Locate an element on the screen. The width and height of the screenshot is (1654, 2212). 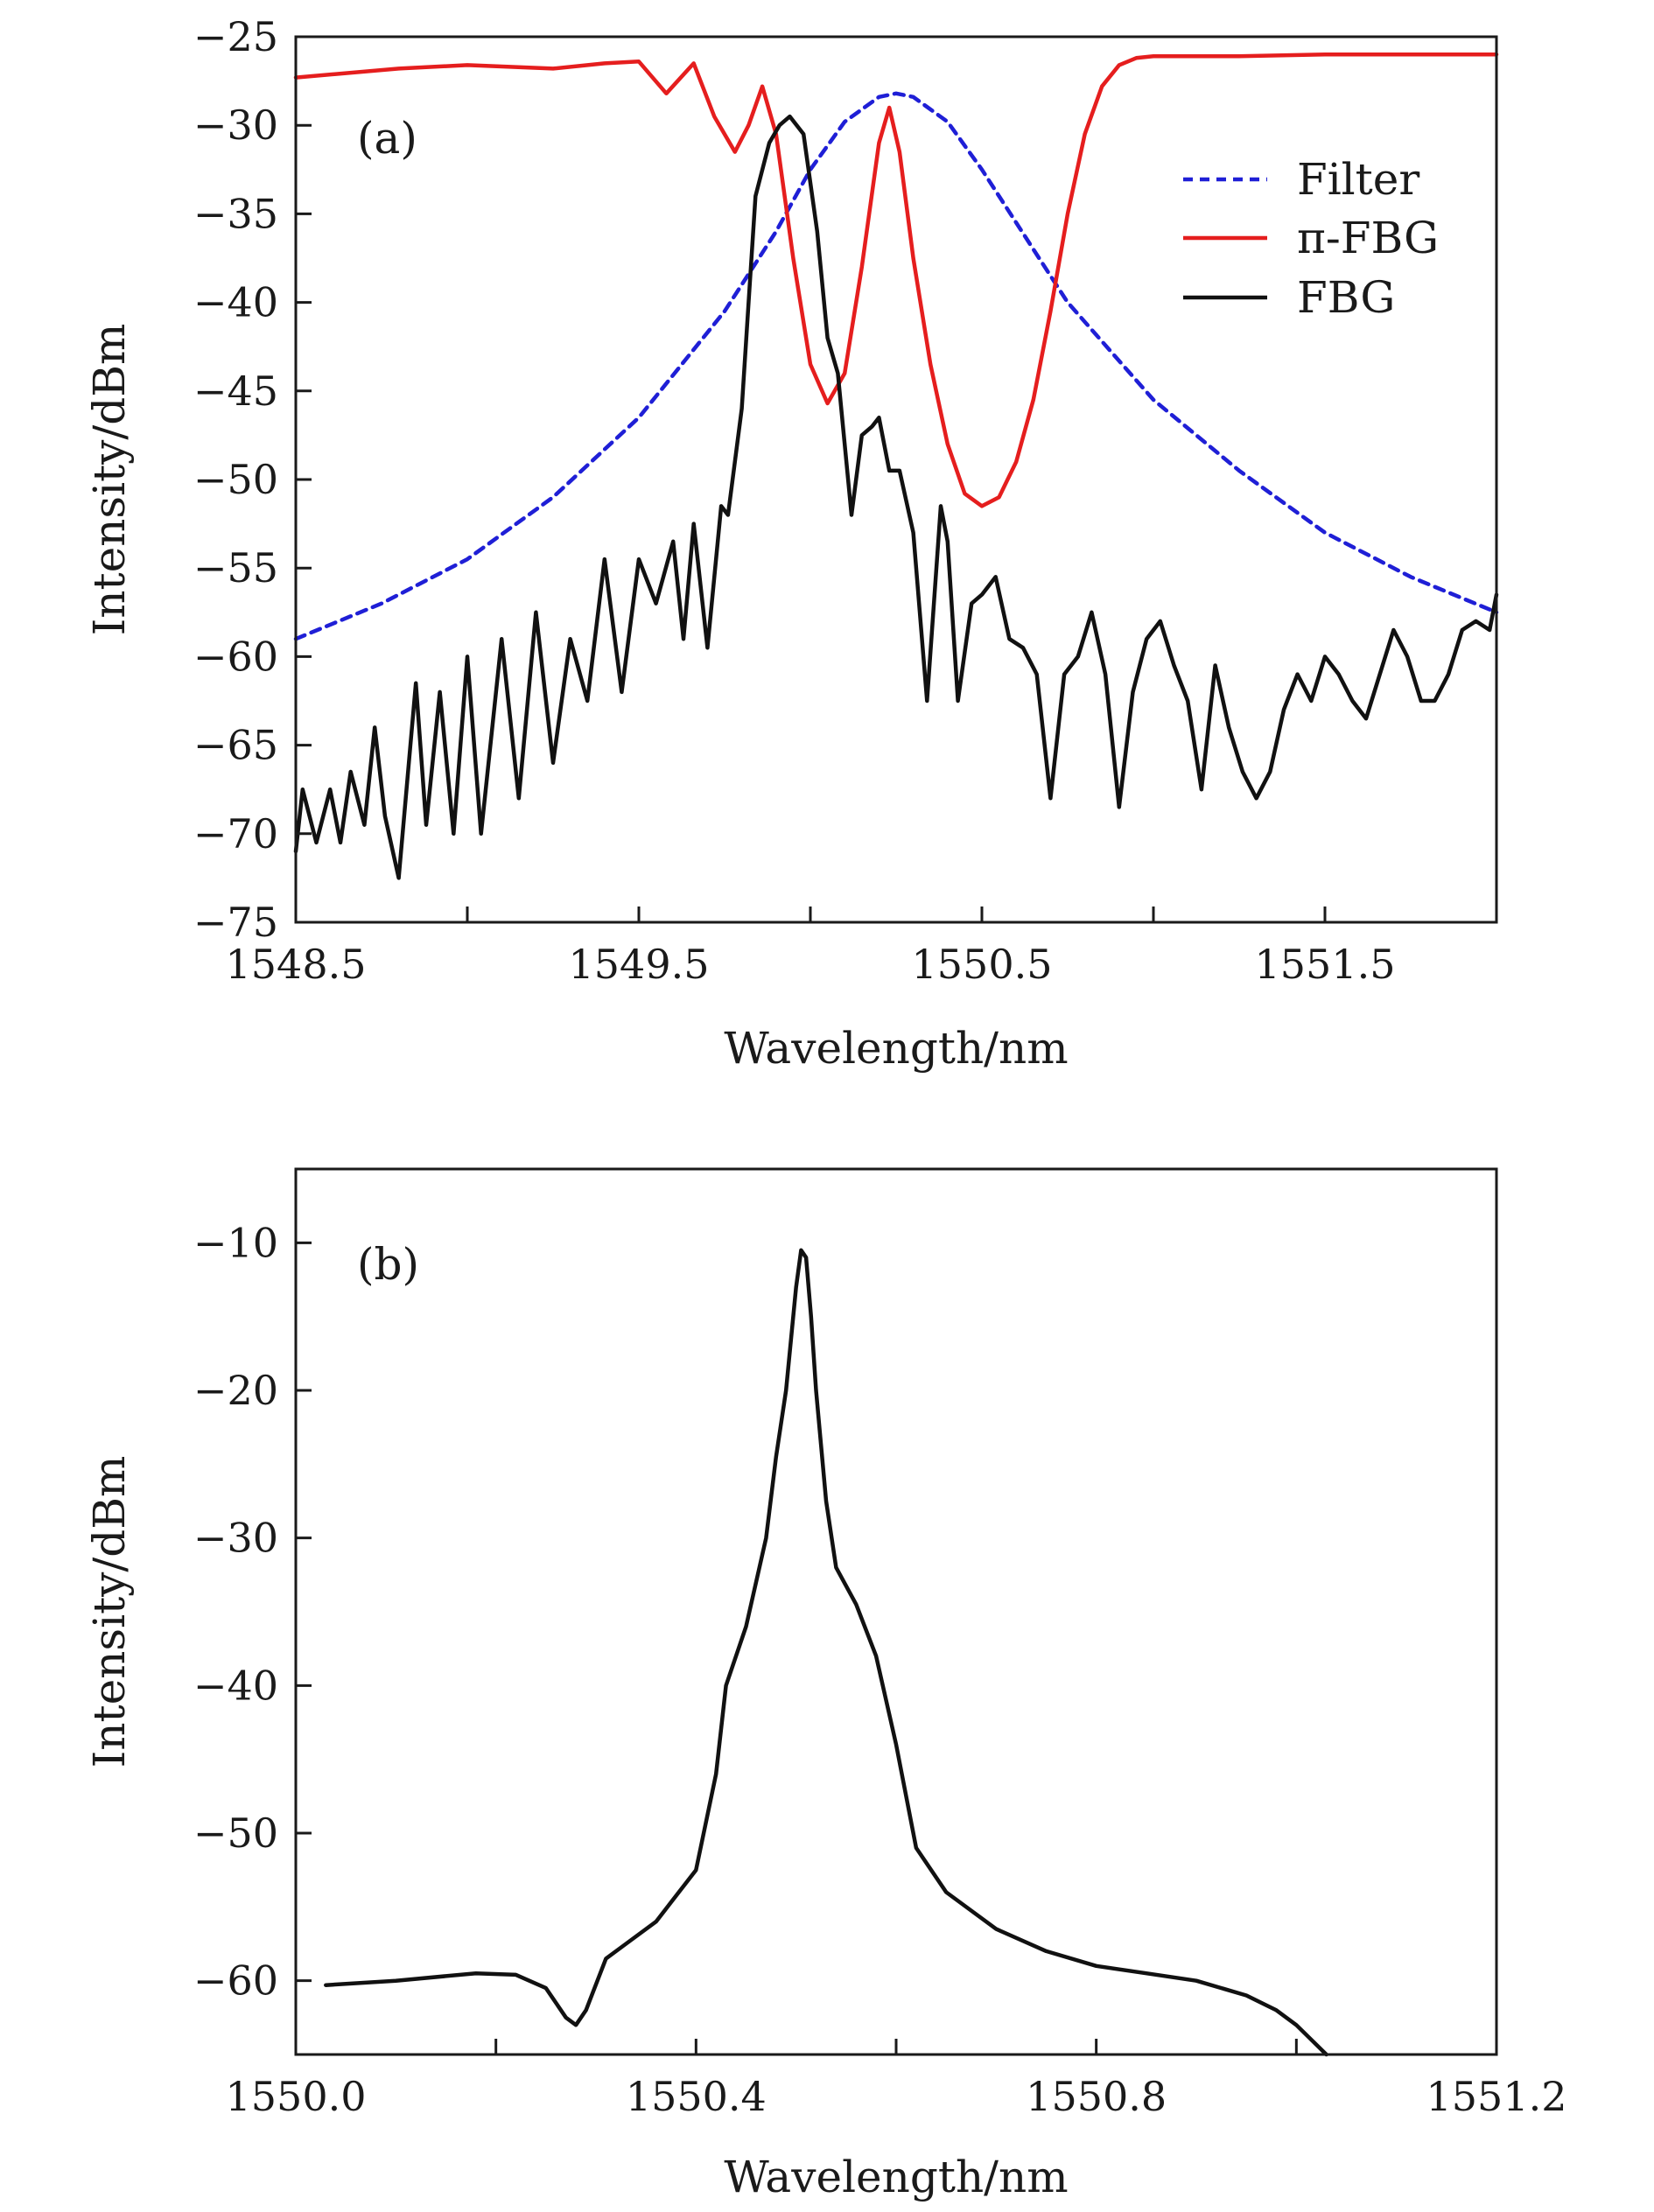
panel-a-y-tick-label: −65 is located at coordinates (235, 745).